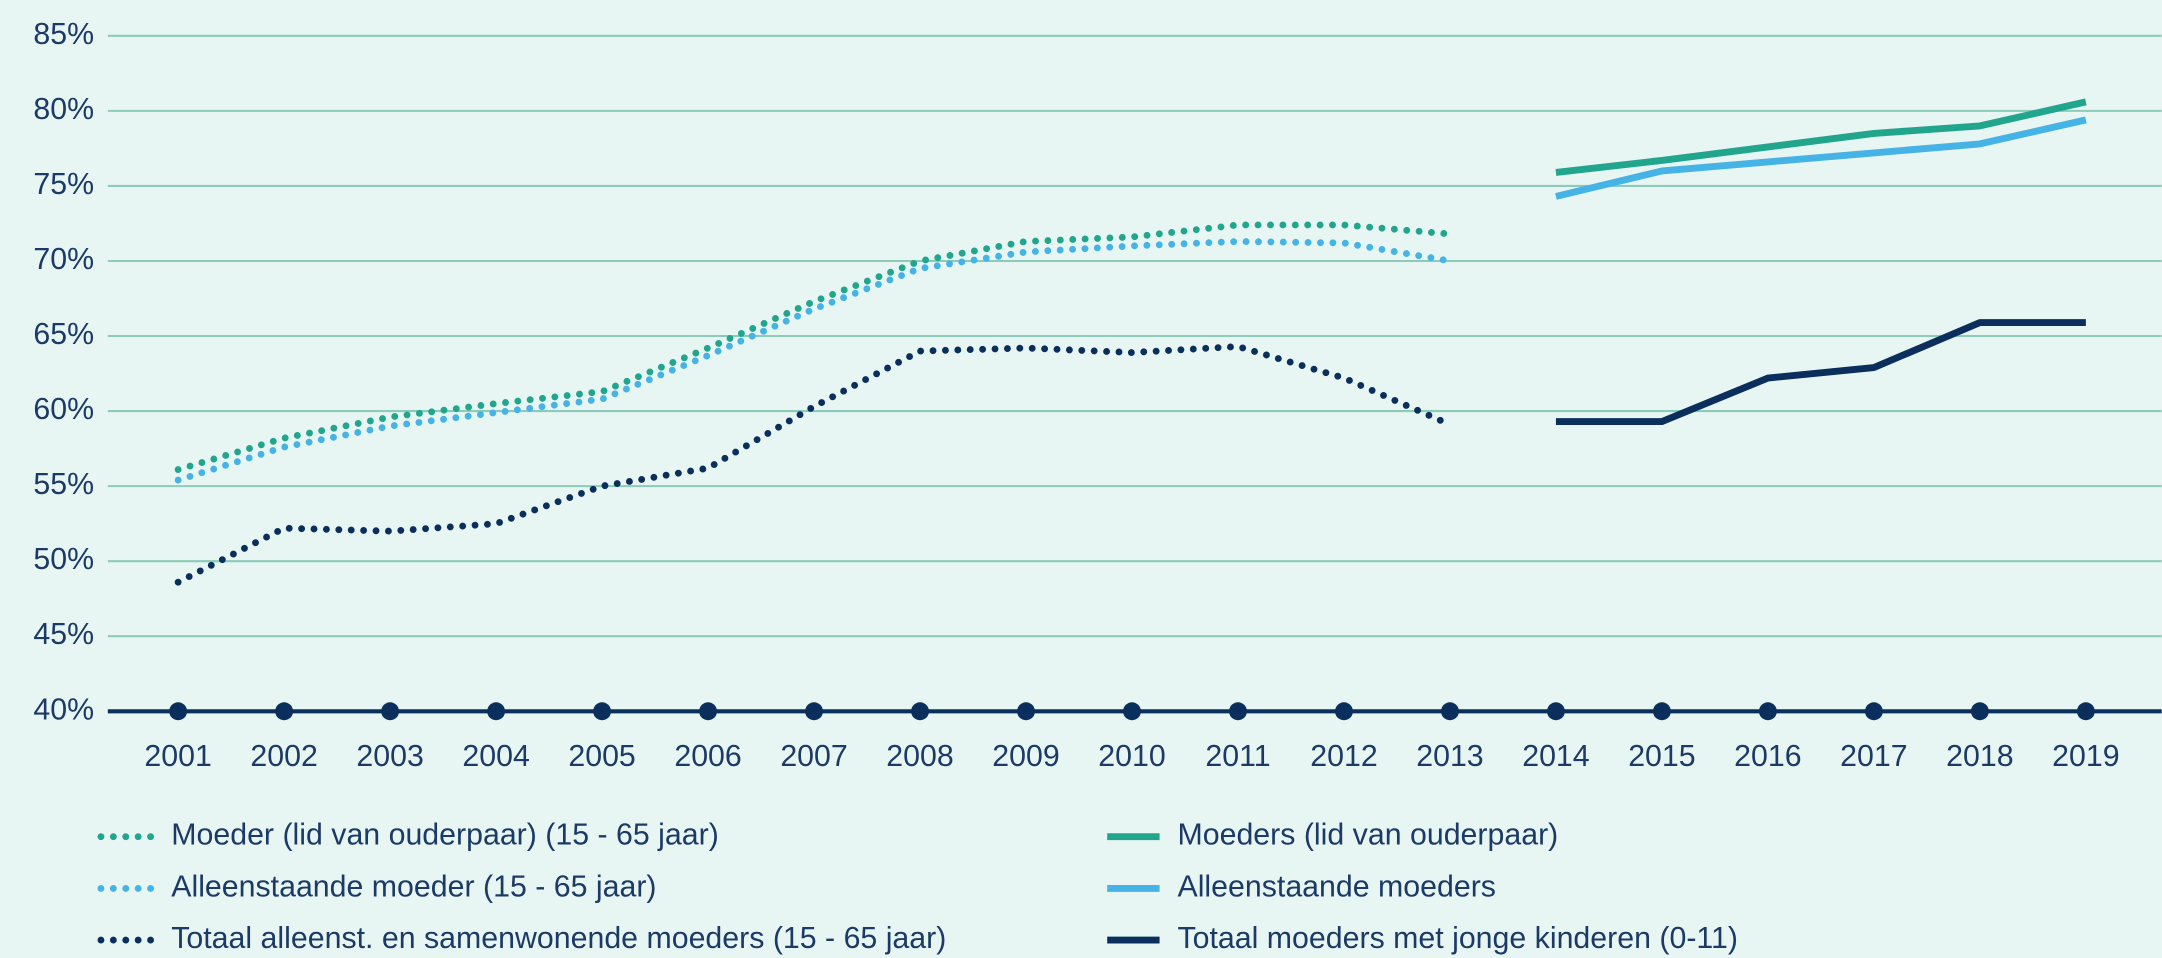 Image resolution: width=2162 pixels, height=958 pixels. Describe the element at coordinates (63, 184) in the screenshot. I see `y-tick-label: 75%` at that location.